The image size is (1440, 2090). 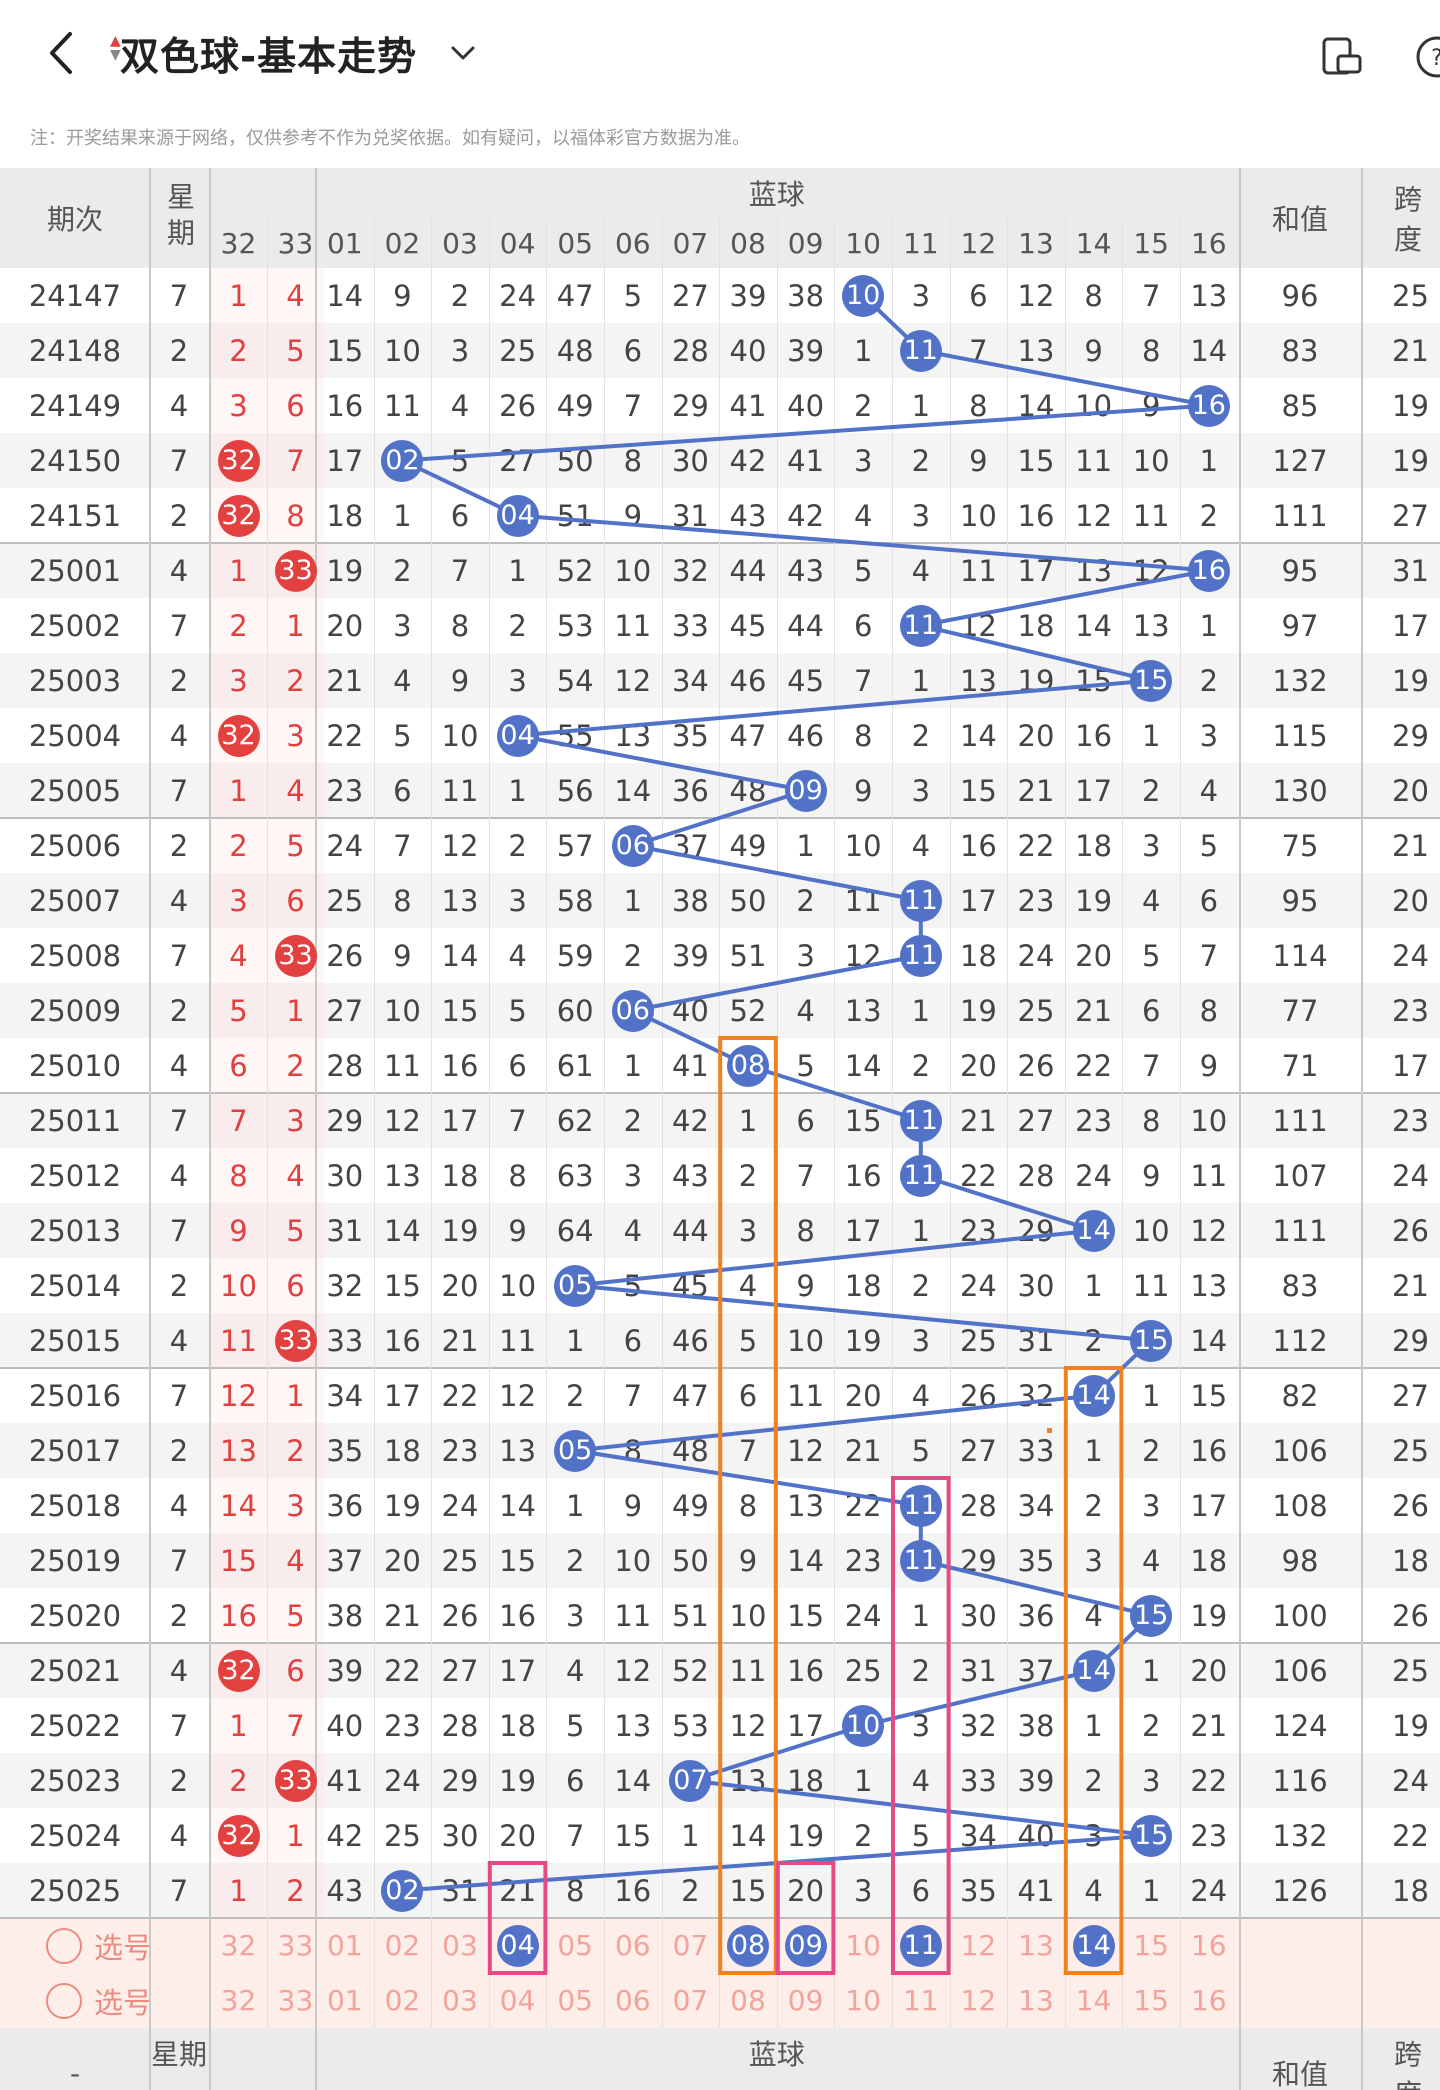 What do you see at coordinates (402, 1230) in the screenshot?
I see `blue-miss-count: 14` at bounding box center [402, 1230].